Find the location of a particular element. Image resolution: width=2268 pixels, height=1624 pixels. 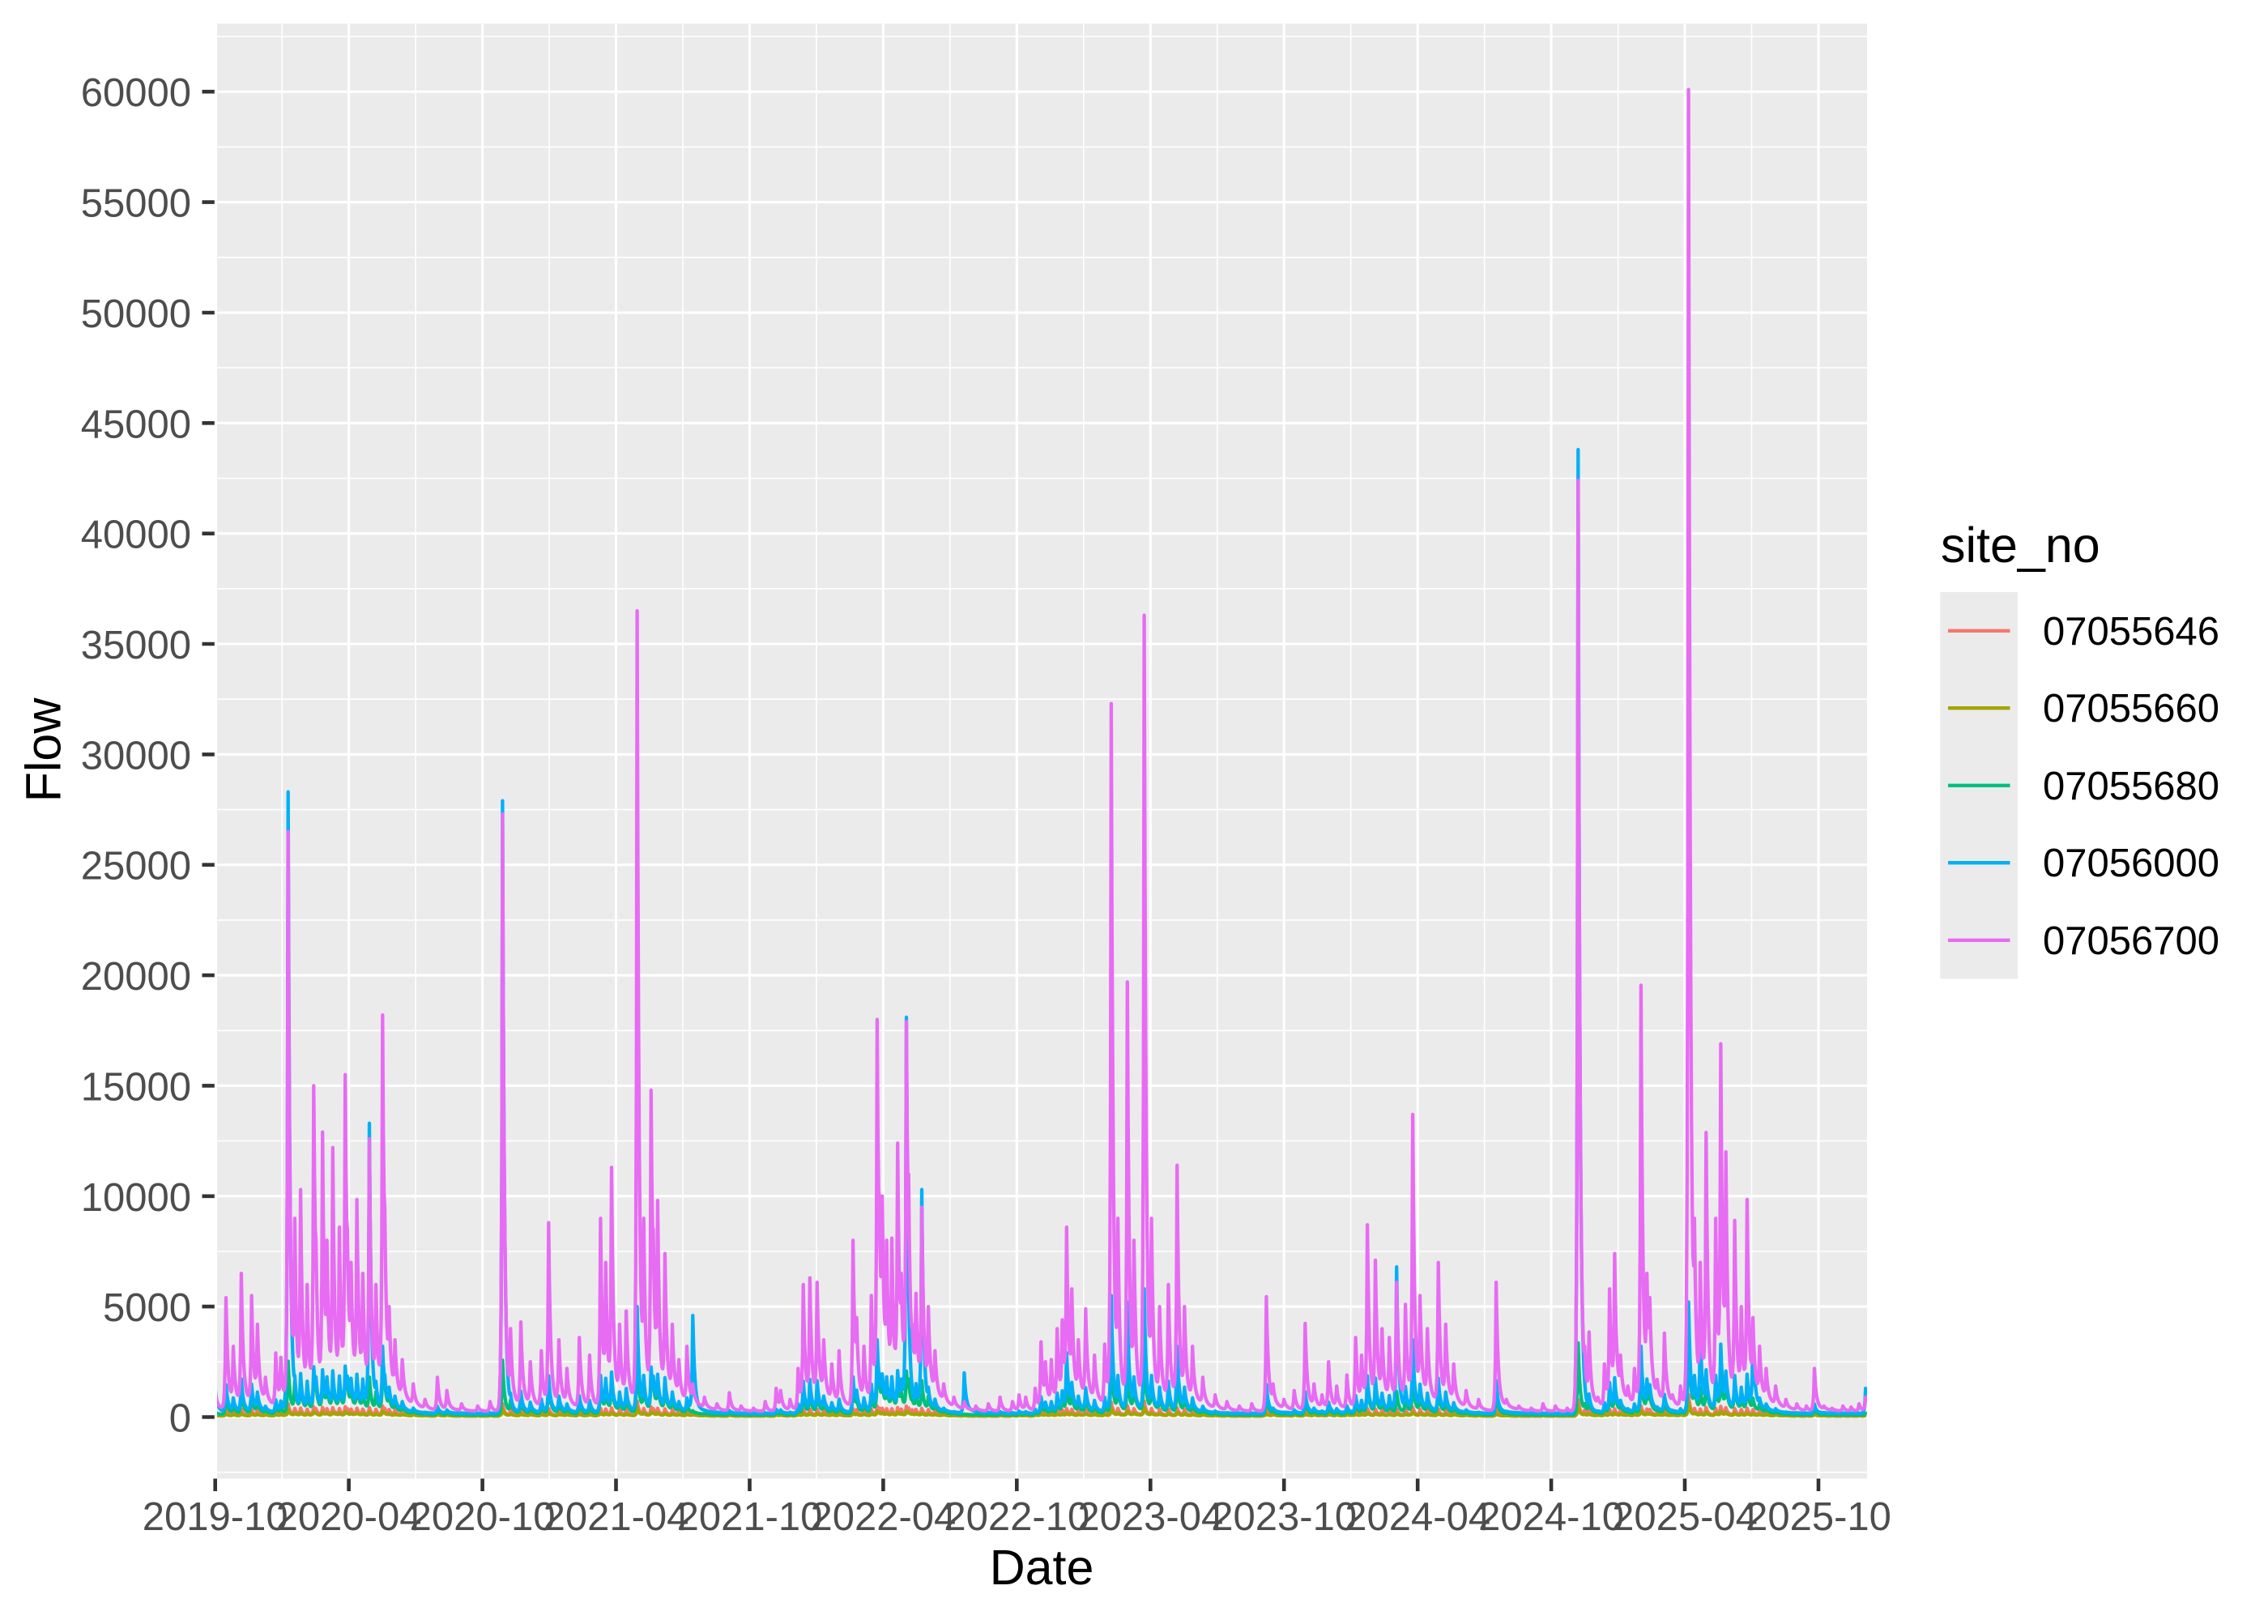

svg-text: site_no is located at coordinates (2020, 545).